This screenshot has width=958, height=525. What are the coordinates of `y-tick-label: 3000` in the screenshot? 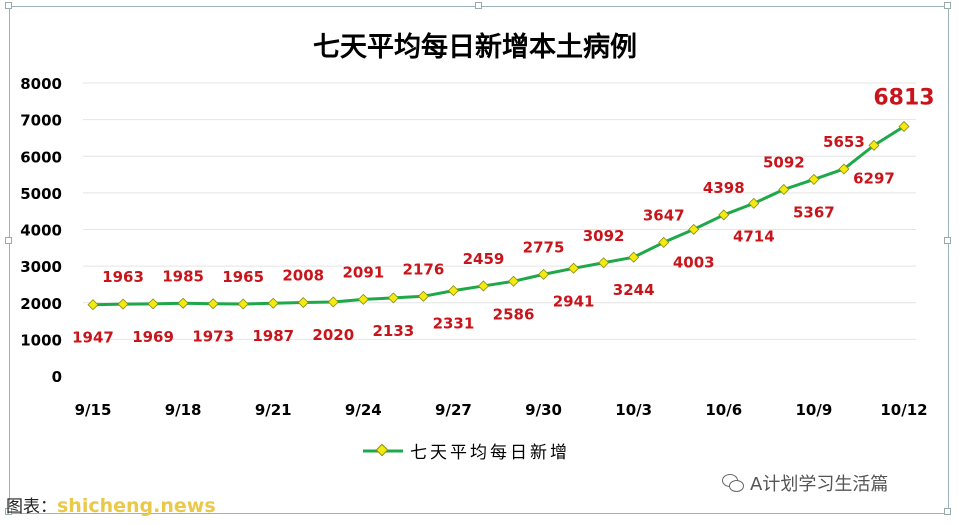 It's located at (41, 267).